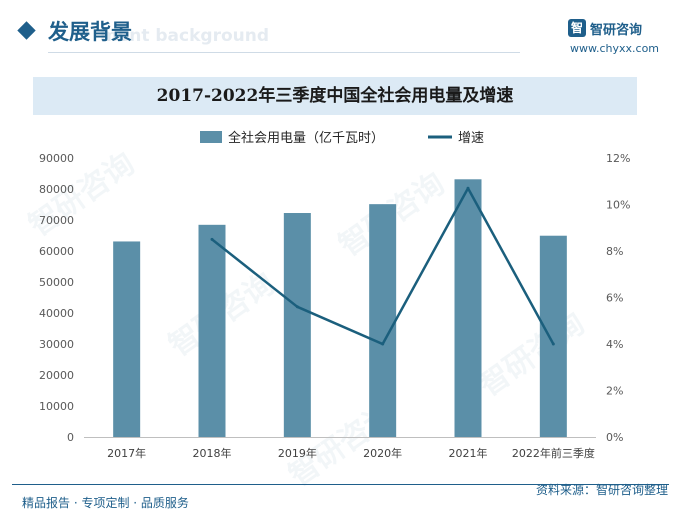 This screenshot has height=531, width=681. I want to click on x-axis-tick-label: 2020年, so click(382, 453).